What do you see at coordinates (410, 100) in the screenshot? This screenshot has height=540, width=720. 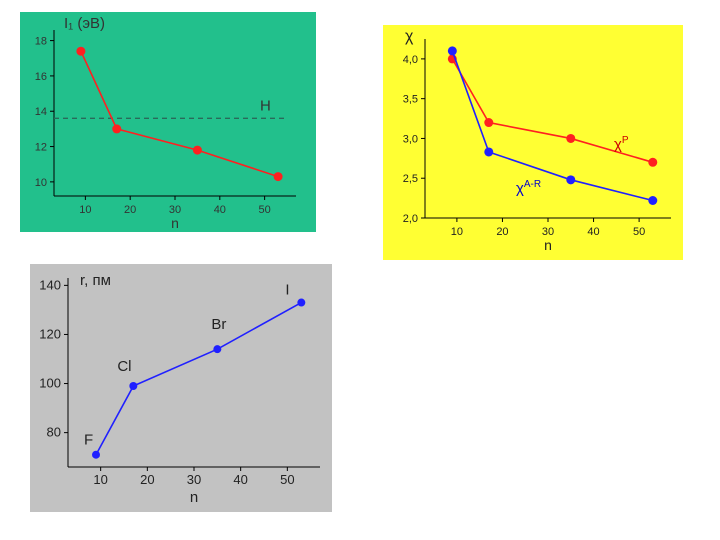 I see `y-tick-label: 3,5` at bounding box center [410, 100].